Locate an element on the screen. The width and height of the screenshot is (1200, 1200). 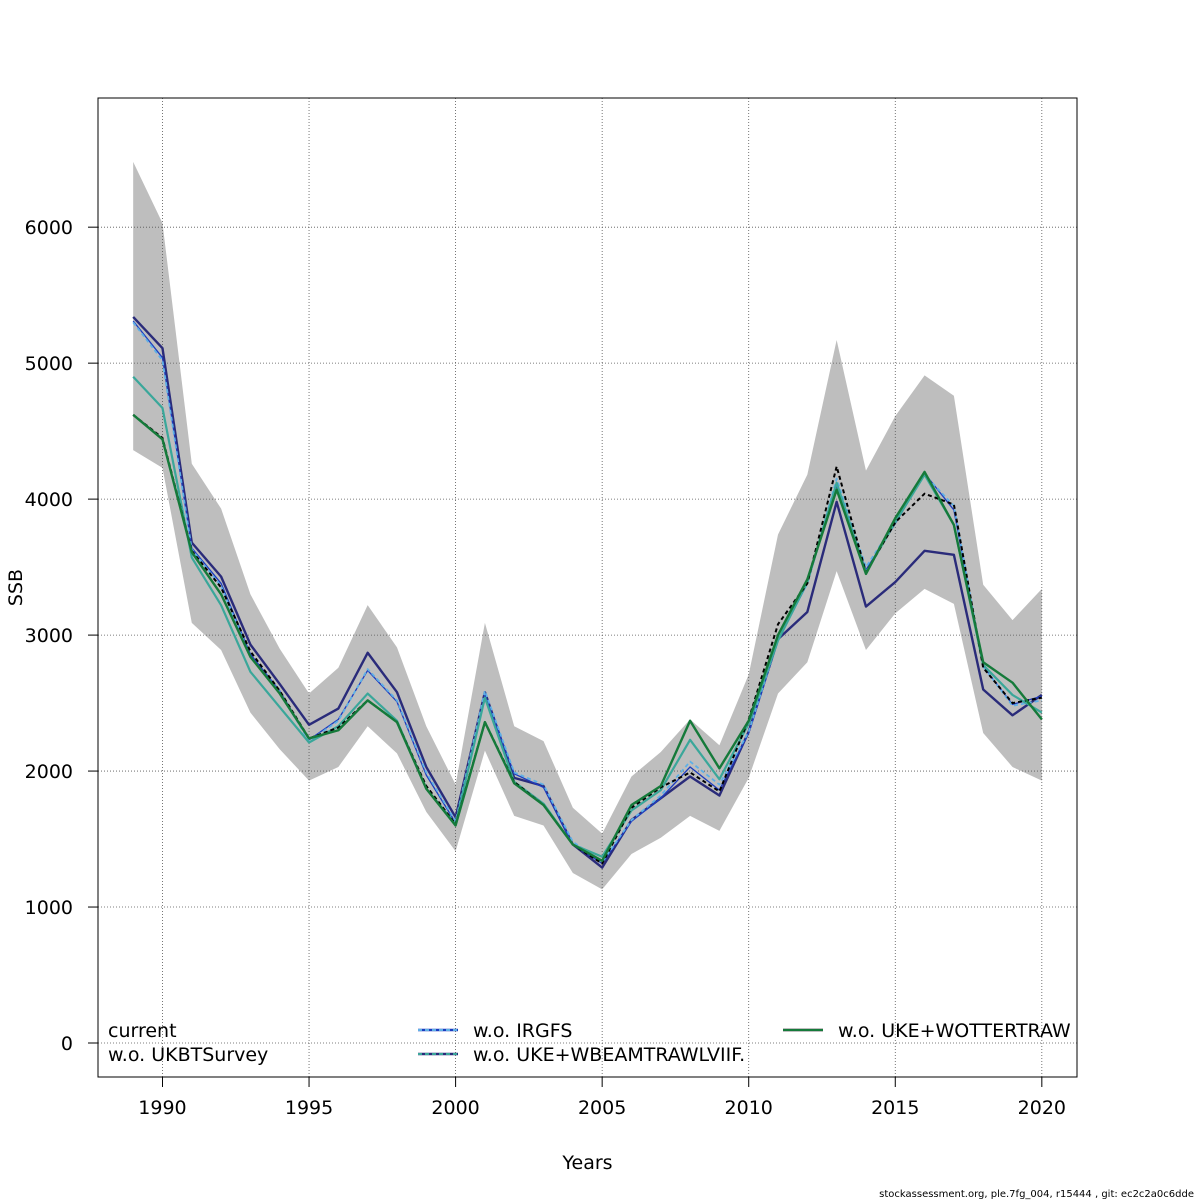
x-tick-label: 2010 is located at coordinates (749, 1108).